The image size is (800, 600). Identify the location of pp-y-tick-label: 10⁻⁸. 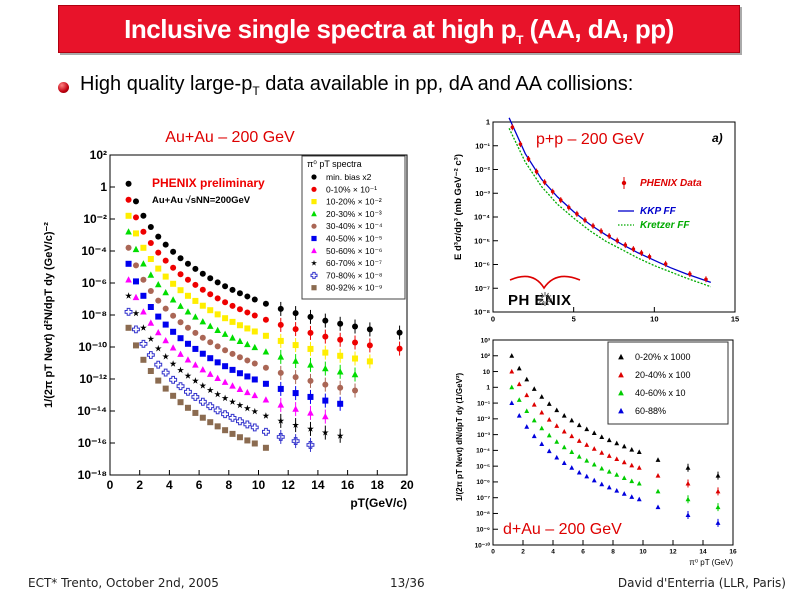
(482, 312).